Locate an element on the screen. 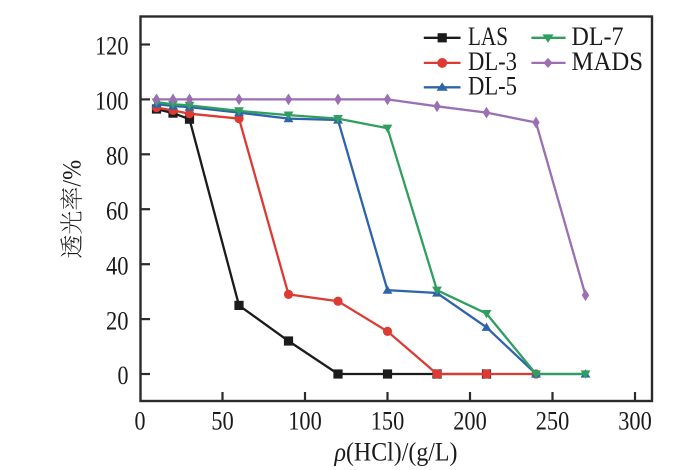  svg-text: 40 is located at coordinates (117, 265).